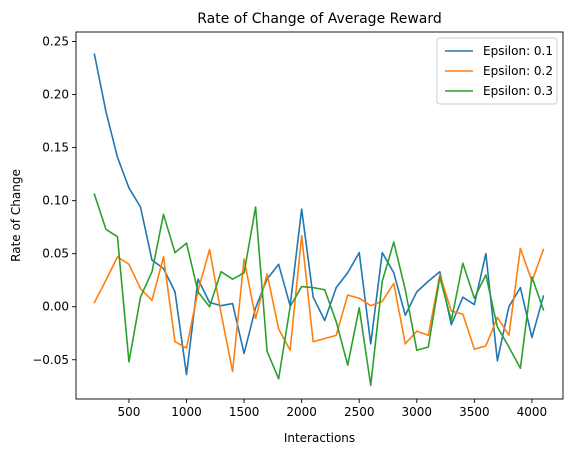 This screenshot has width=587, height=455. Describe the element at coordinates (16, 215) in the screenshot. I see `y-axis-label: Rate of Change` at that location.